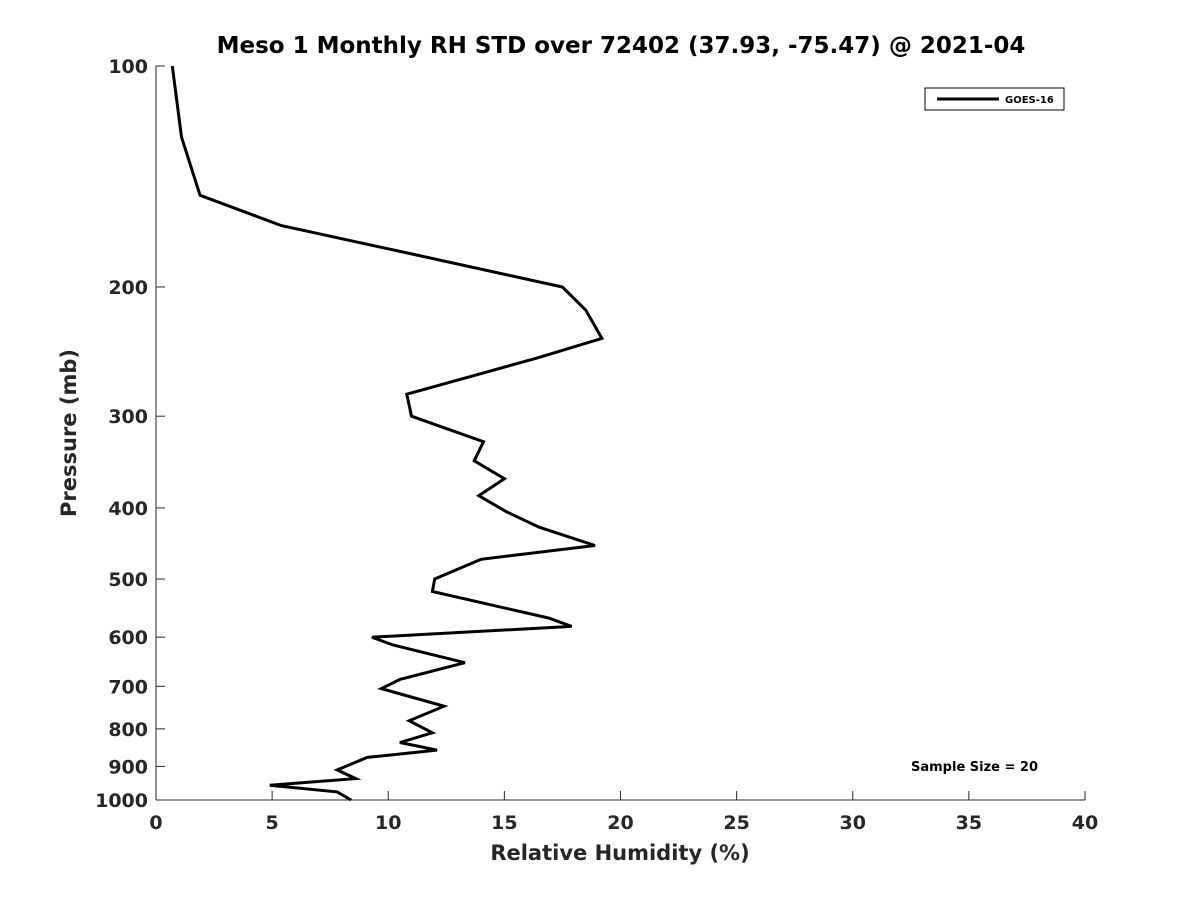 The height and width of the screenshot is (900, 1200). What do you see at coordinates (128, 509) in the screenshot?
I see `y-tick-label: 400` at bounding box center [128, 509].